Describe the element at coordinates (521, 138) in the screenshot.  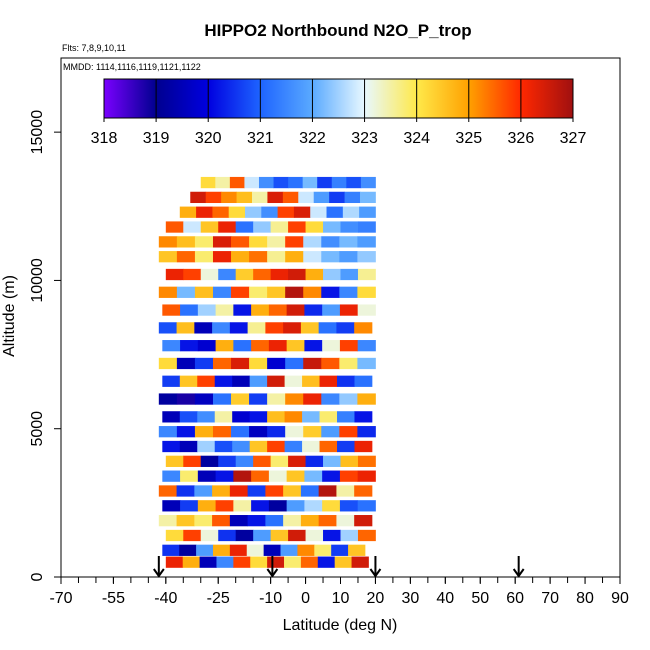
I see `colorbar-tick-label: 326` at that location.